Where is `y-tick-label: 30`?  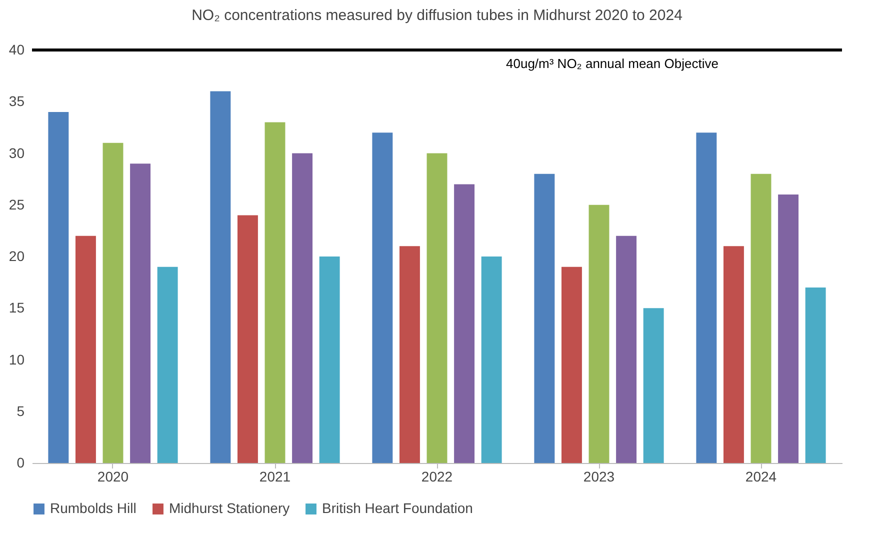 y-tick-label: 30 is located at coordinates (16, 152).